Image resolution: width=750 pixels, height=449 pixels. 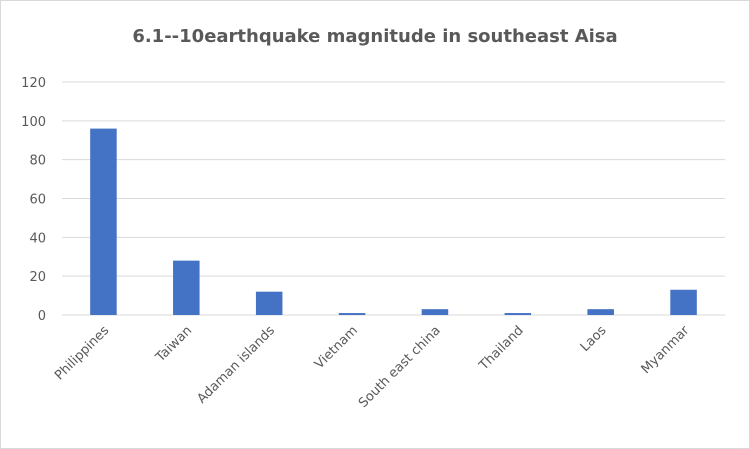 What do you see at coordinates (33, 122) in the screenshot?
I see `y-tick-label: 100` at bounding box center [33, 122].